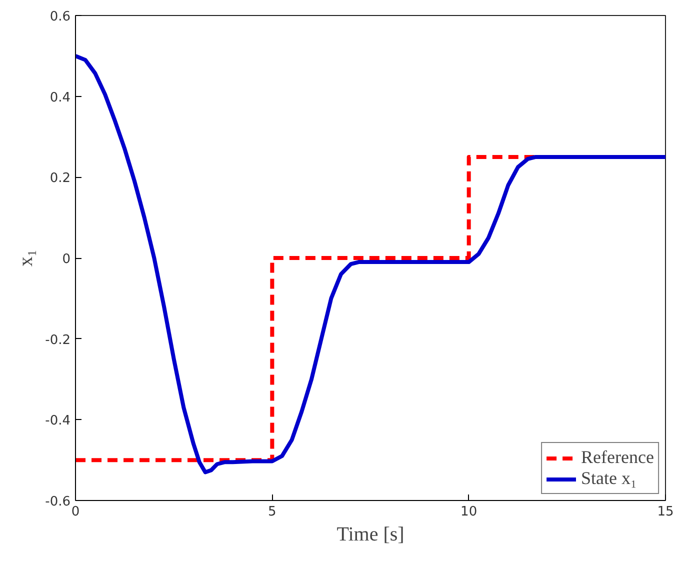 The width and height of the screenshot is (691, 561). I want to click on legend-label: State x₁, so click(609, 478).